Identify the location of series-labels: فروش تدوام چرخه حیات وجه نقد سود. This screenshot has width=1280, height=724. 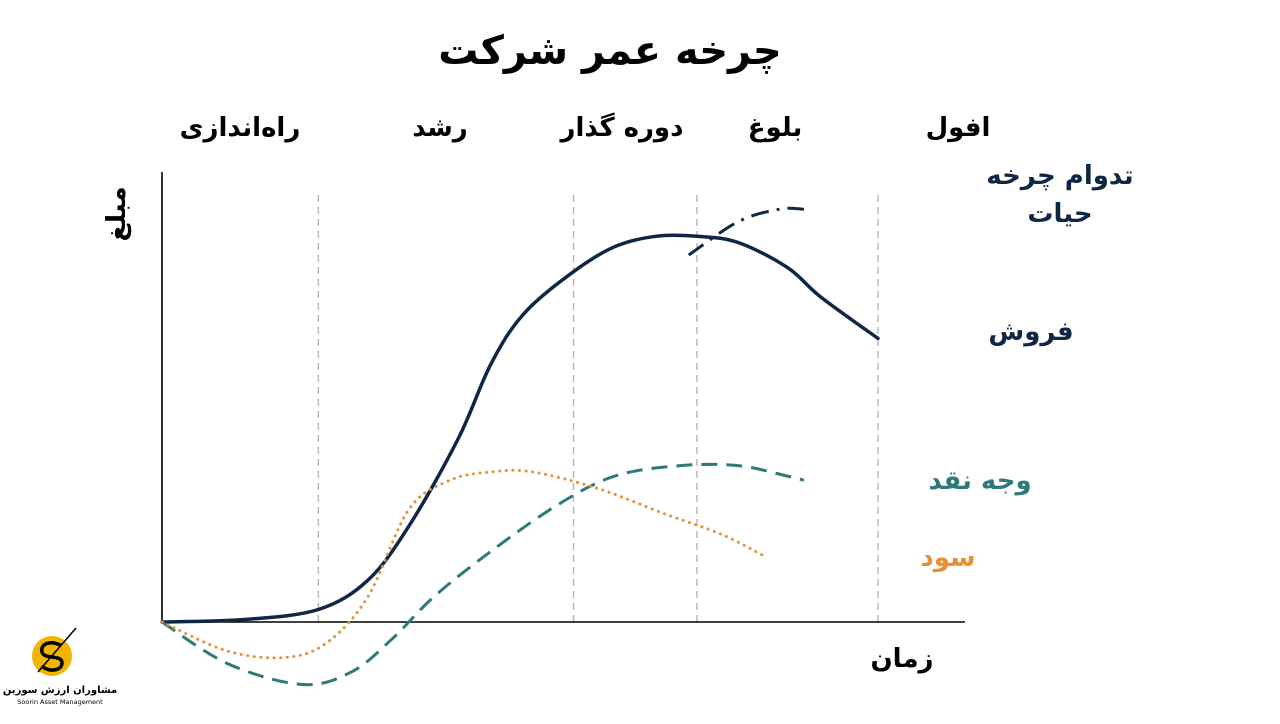
(1026, 367).